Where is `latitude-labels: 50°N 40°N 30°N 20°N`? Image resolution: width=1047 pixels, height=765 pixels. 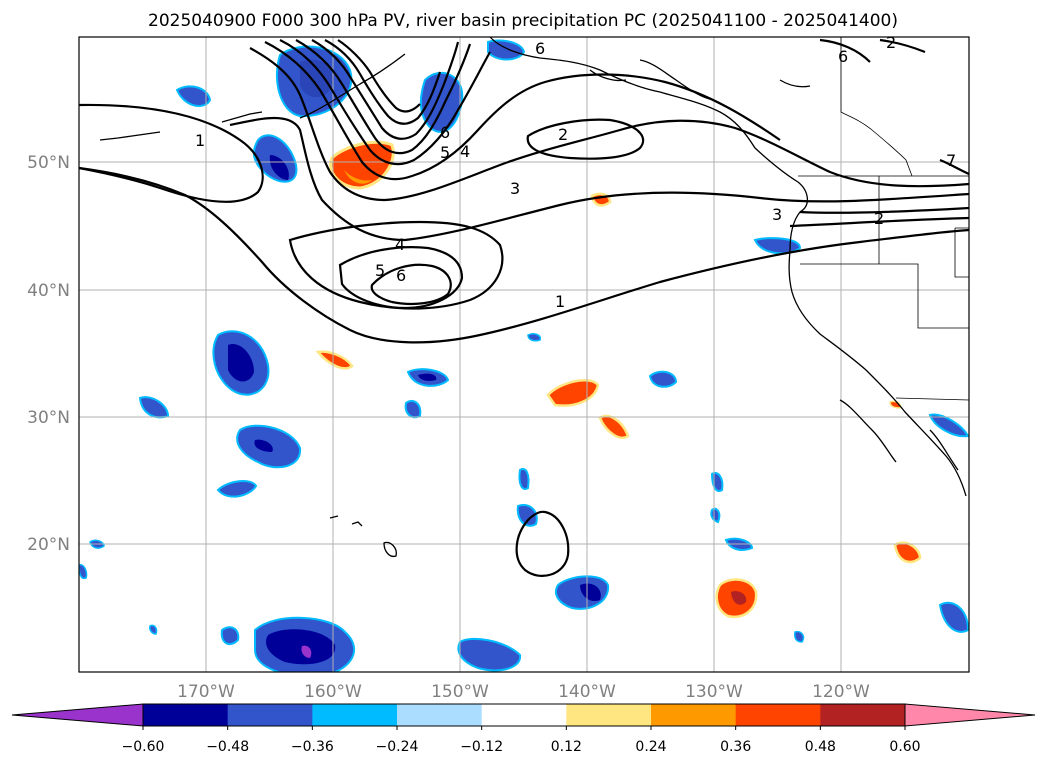 latitude-labels: 50°N 40°N 30°N 20°N is located at coordinates (48, 354).